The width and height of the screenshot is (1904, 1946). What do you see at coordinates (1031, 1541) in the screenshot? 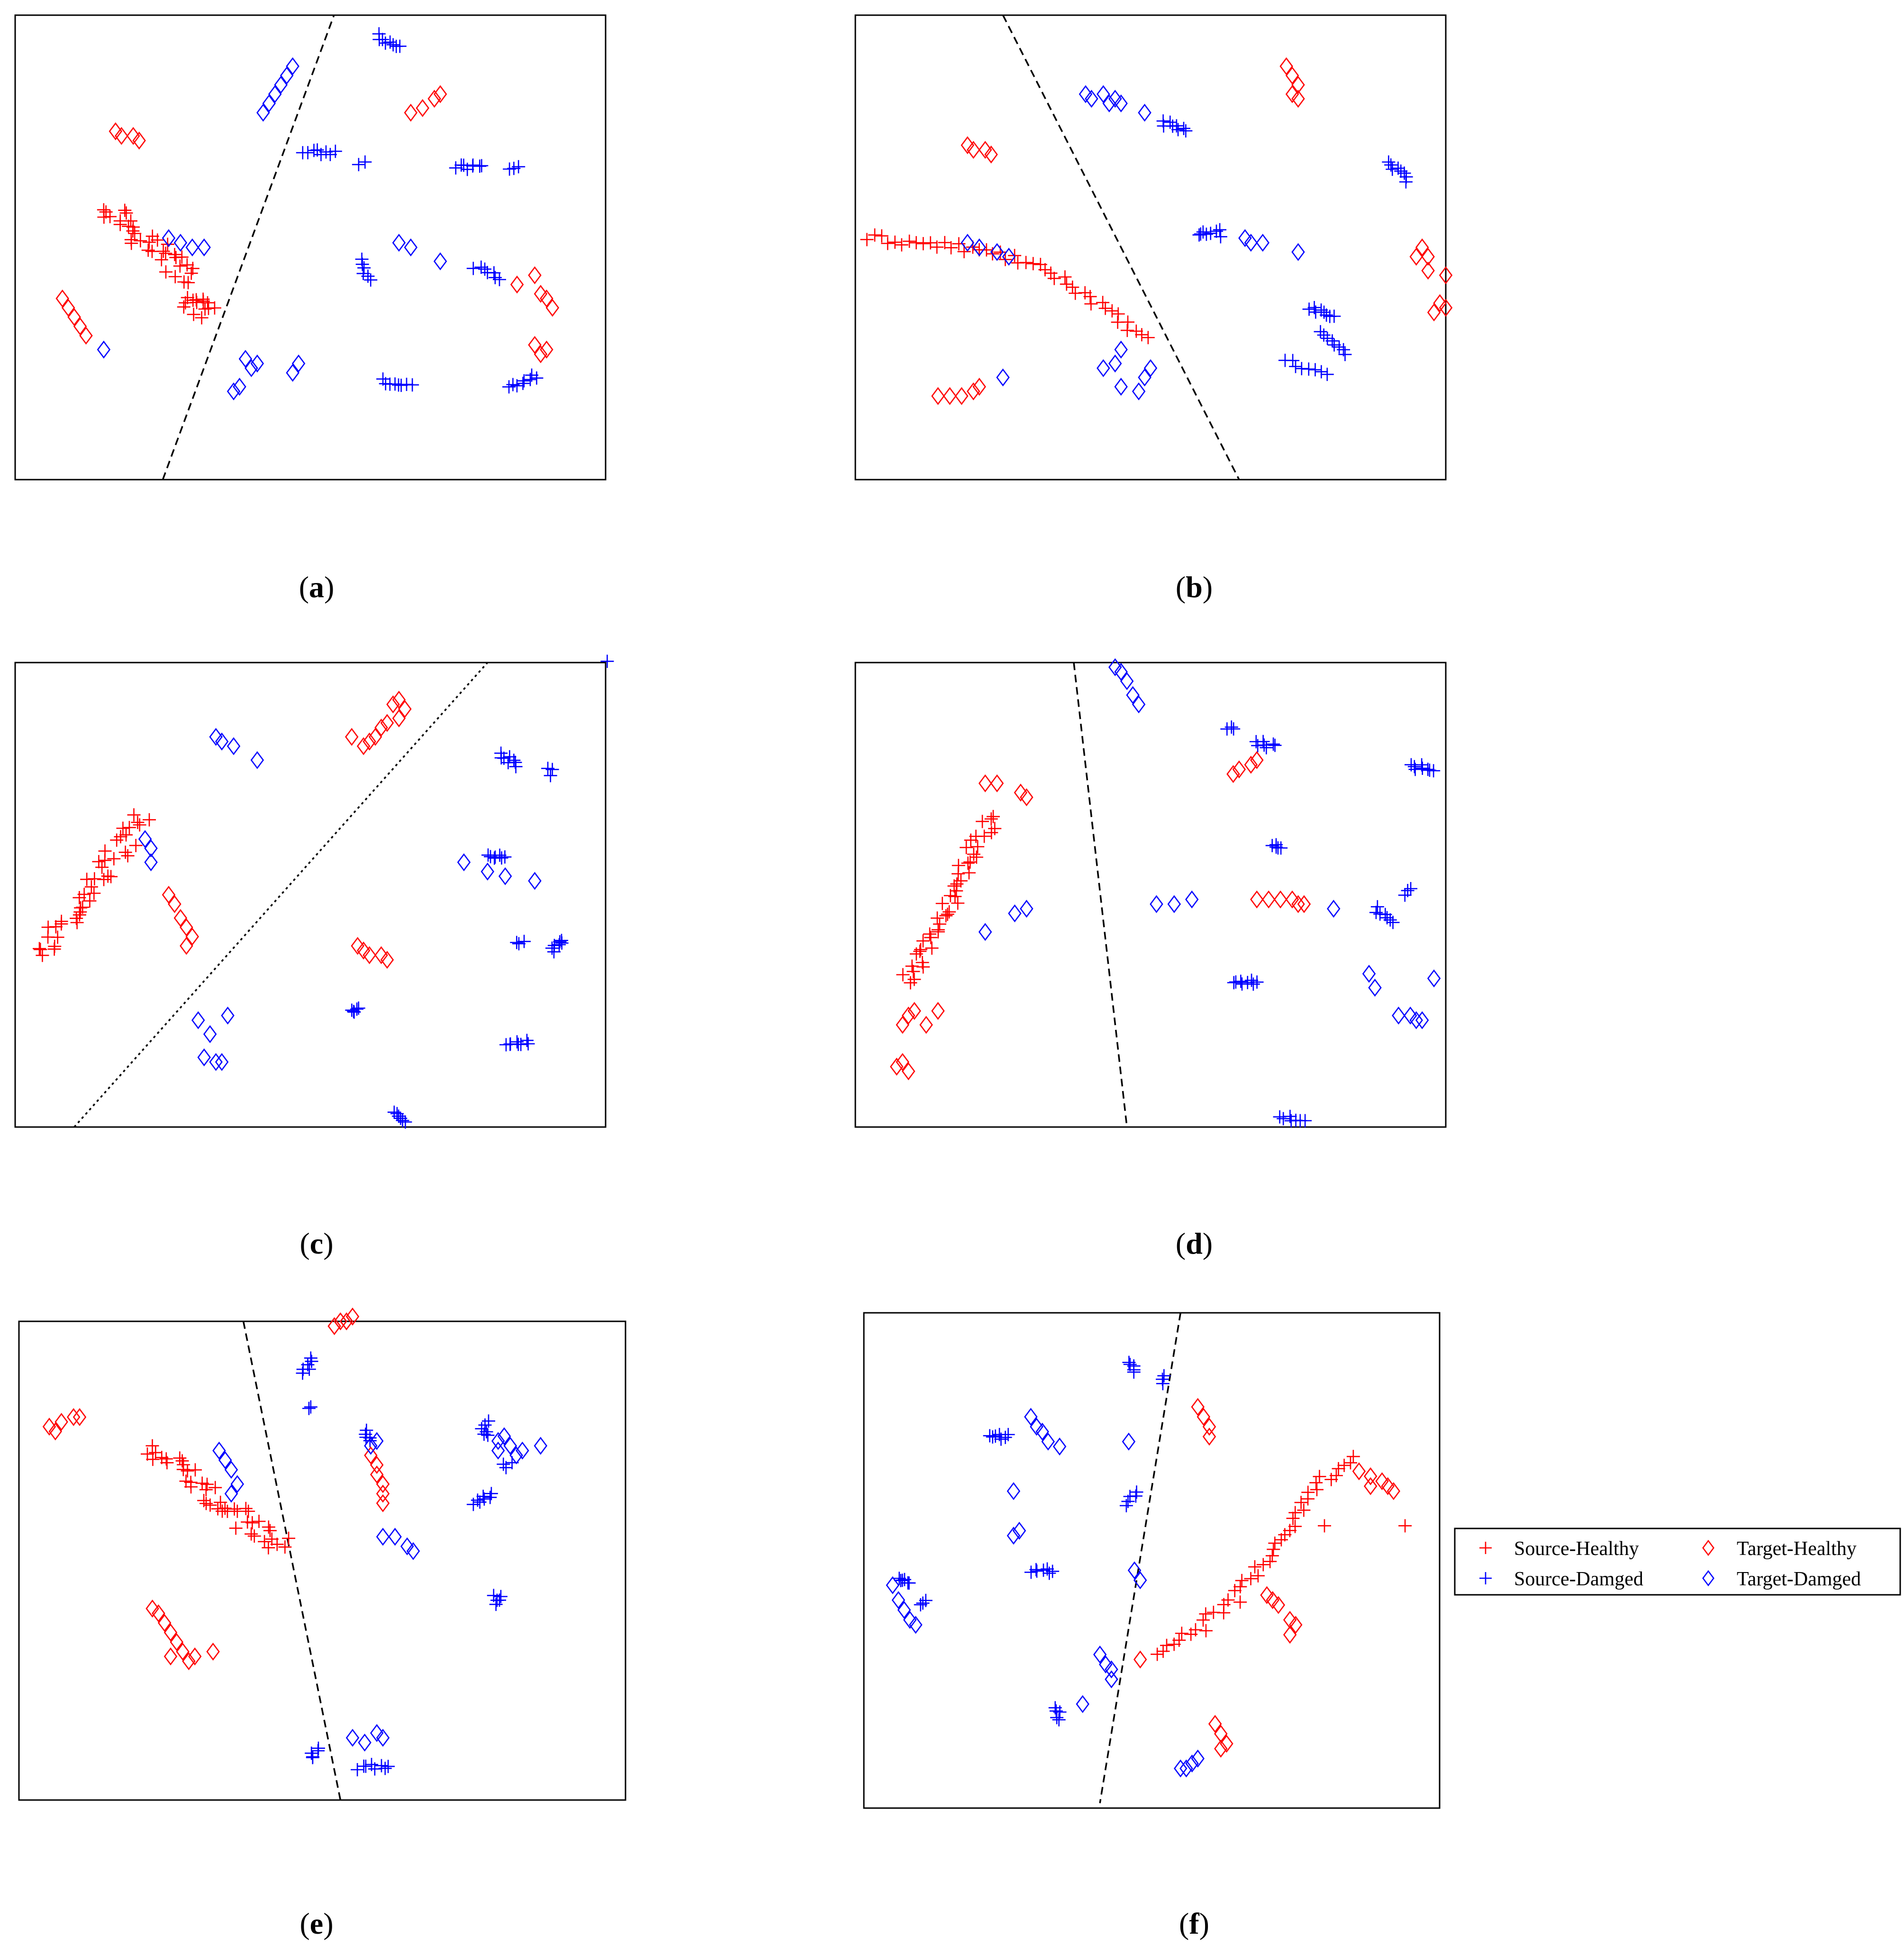
I see `series-source-damged` at bounding box center [1031, 1541].